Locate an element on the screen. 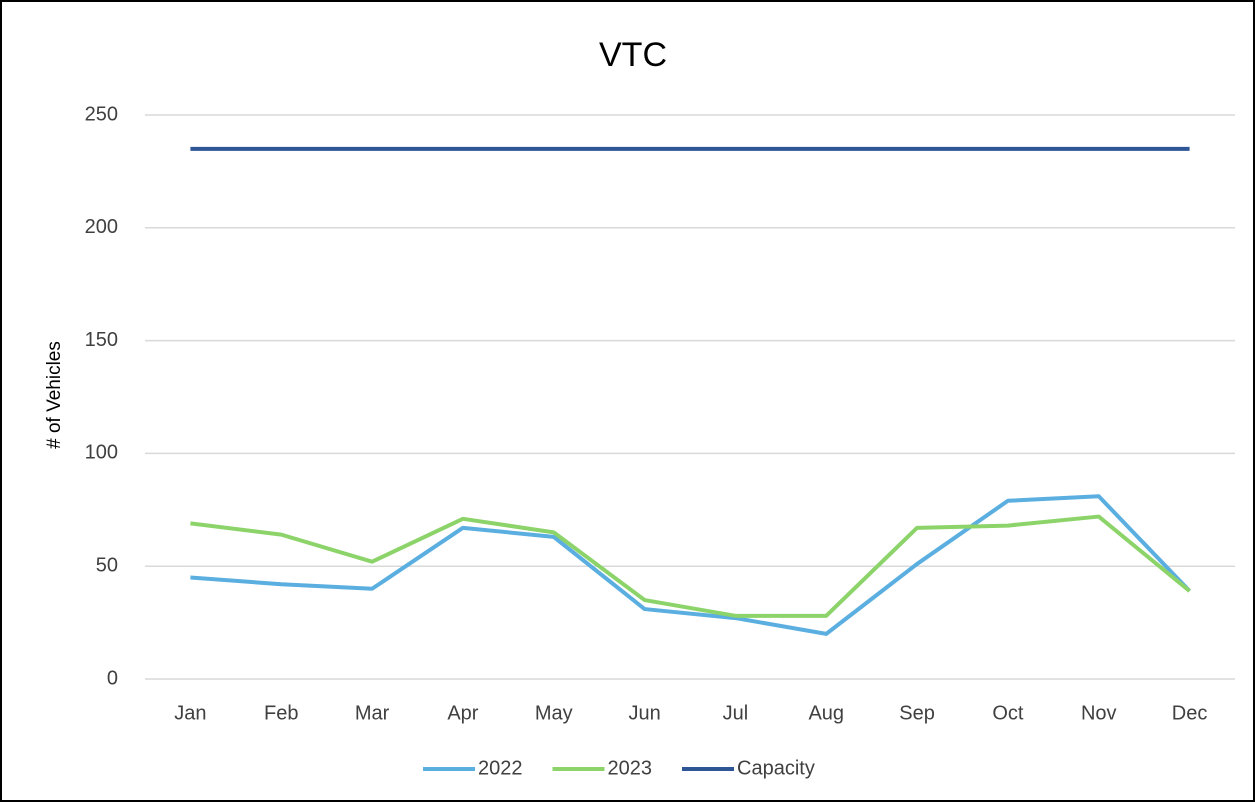 The height and width of the screenshot is (802, 1255). x-tick-label: Feb is located at coordinates (281, 713).